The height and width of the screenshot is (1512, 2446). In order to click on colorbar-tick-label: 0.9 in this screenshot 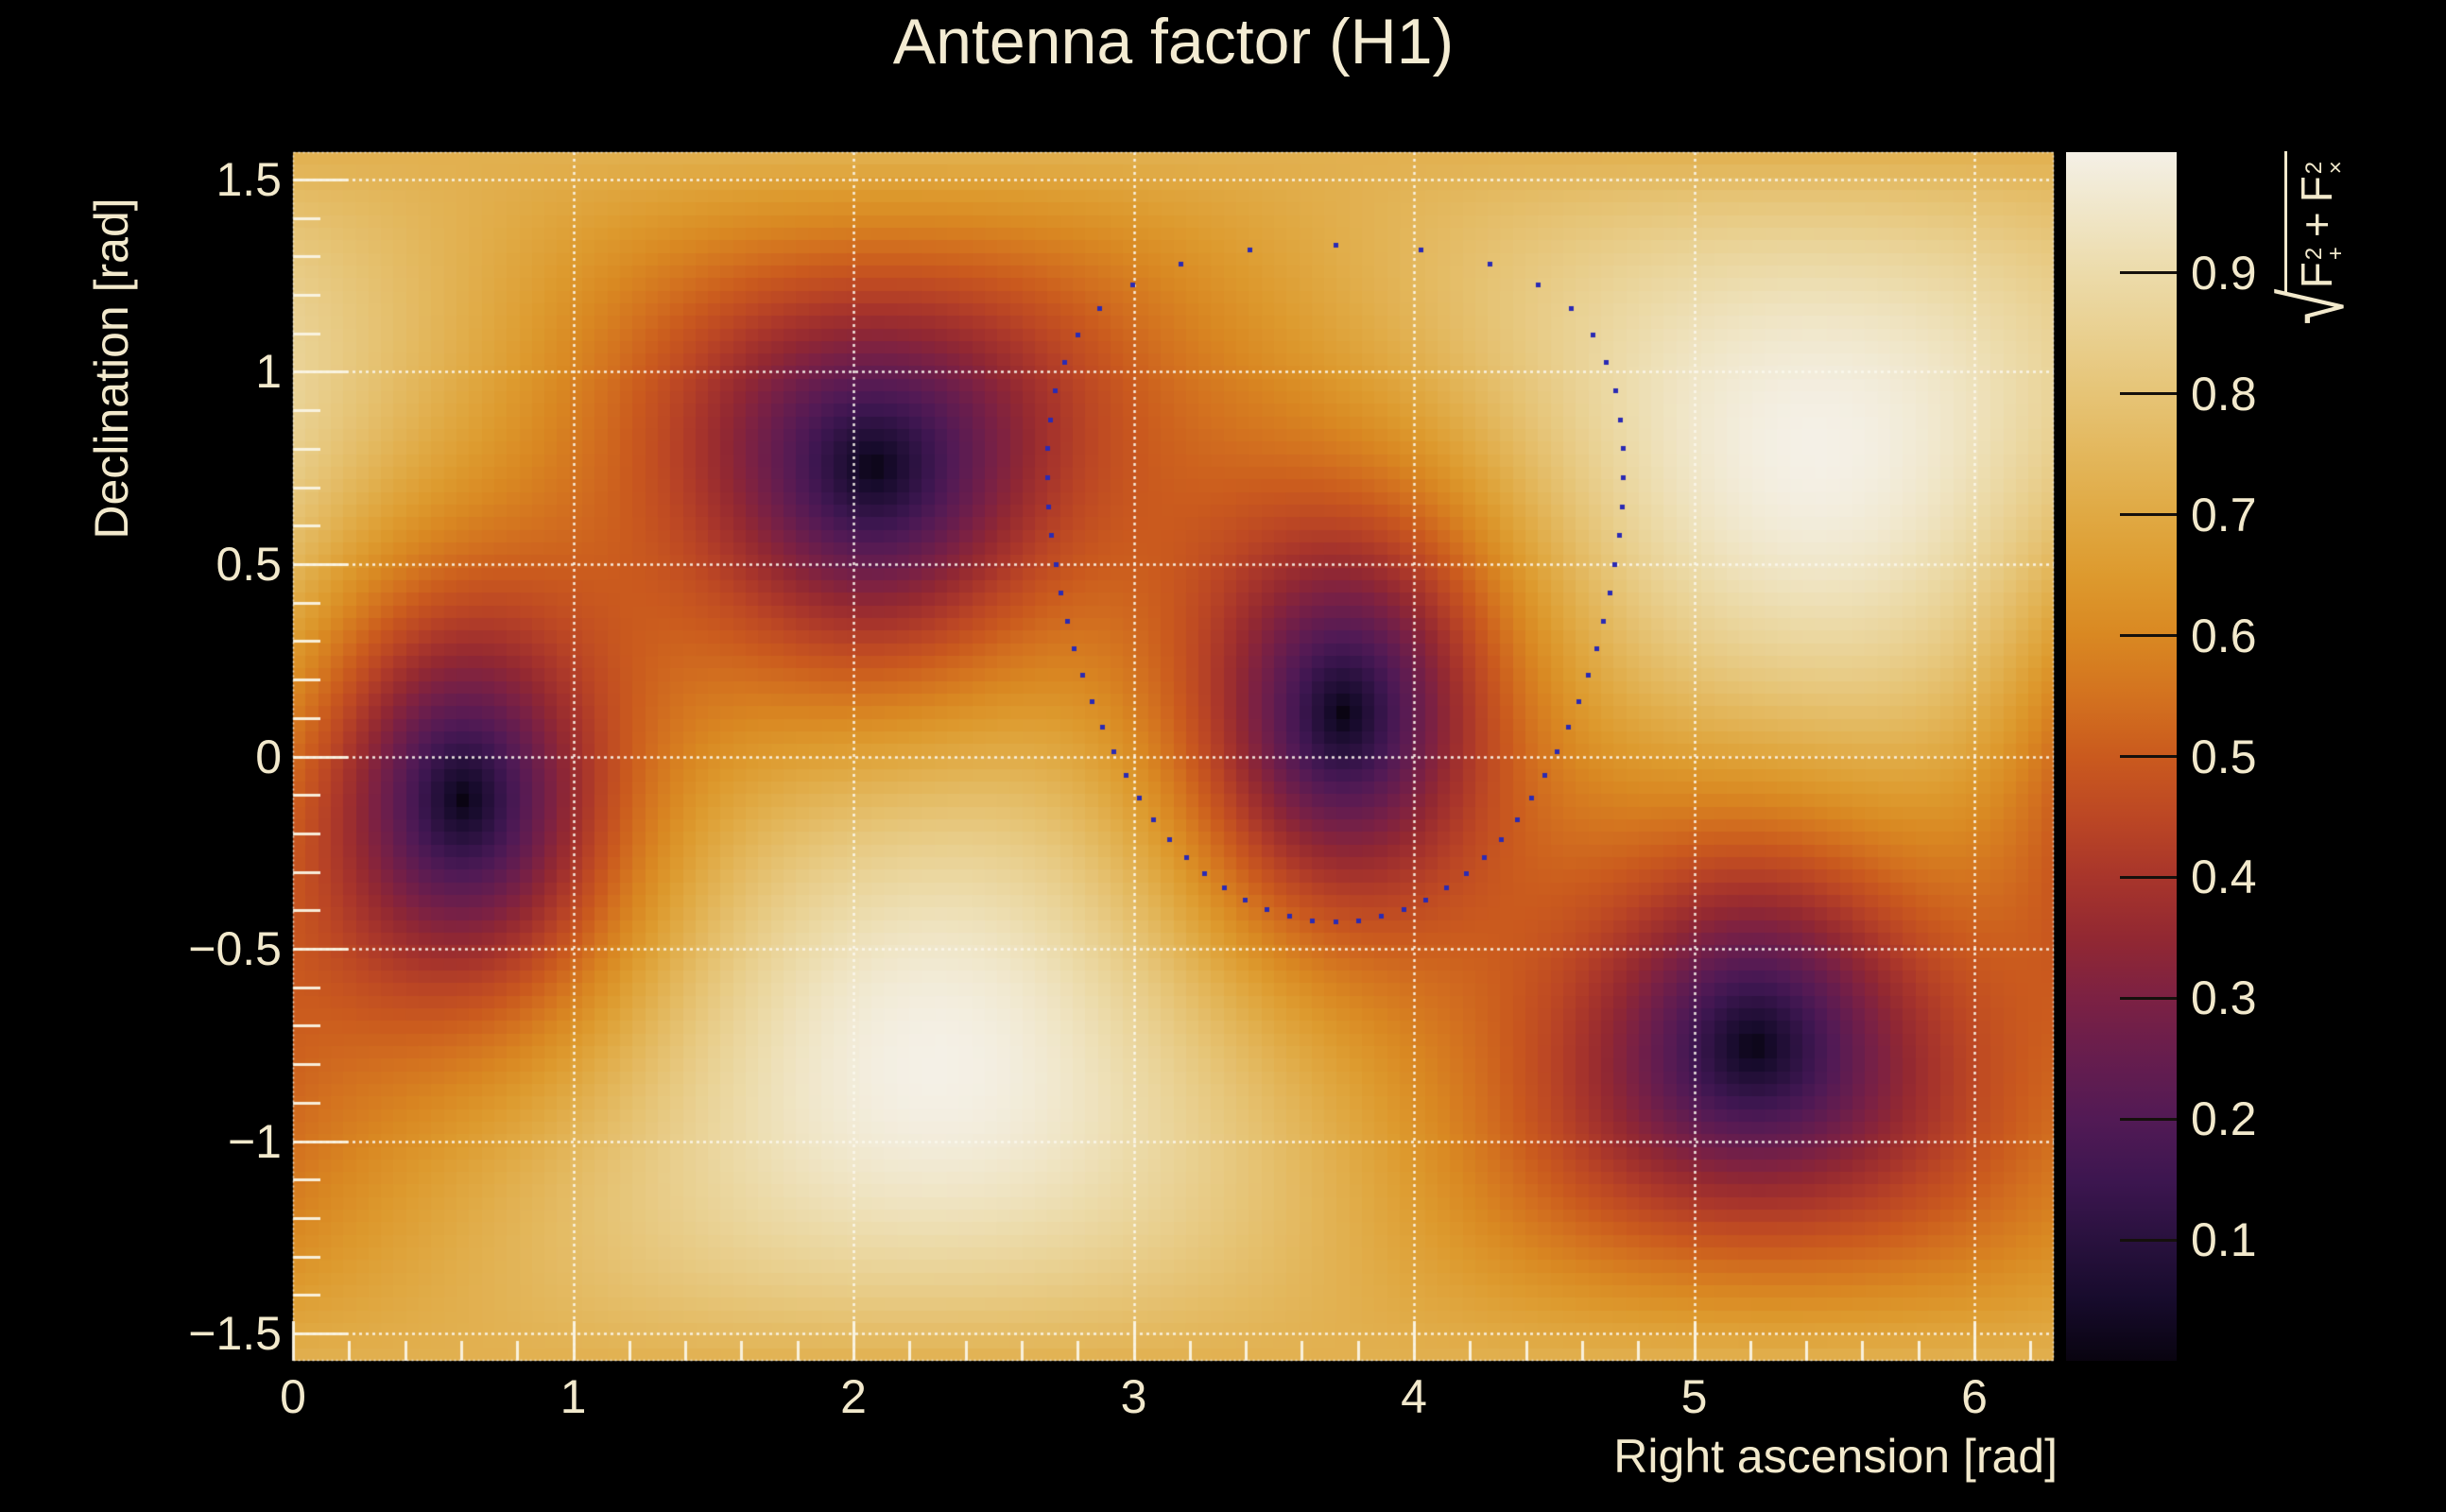, I will do `click(2224, 273)`.